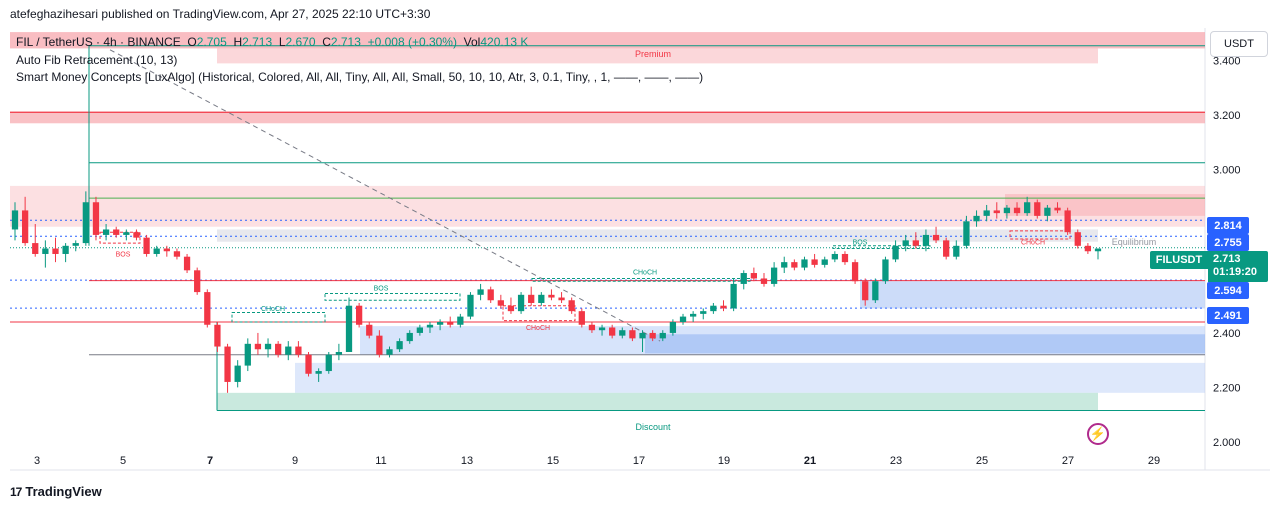 This screenshot has width=1281, height=509. I want to click on low-label: L, so click(282, 42).